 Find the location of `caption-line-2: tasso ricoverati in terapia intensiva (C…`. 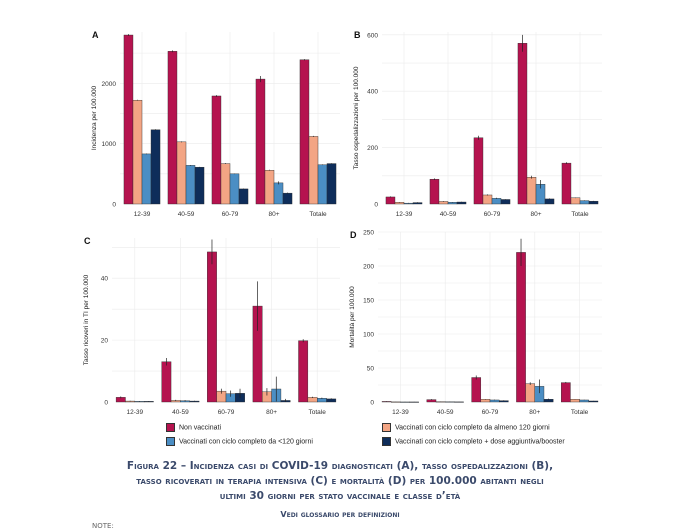

caption-line-2: tasso ricoverati in terapia intensiva (C… is located at coordinates (340, 481).